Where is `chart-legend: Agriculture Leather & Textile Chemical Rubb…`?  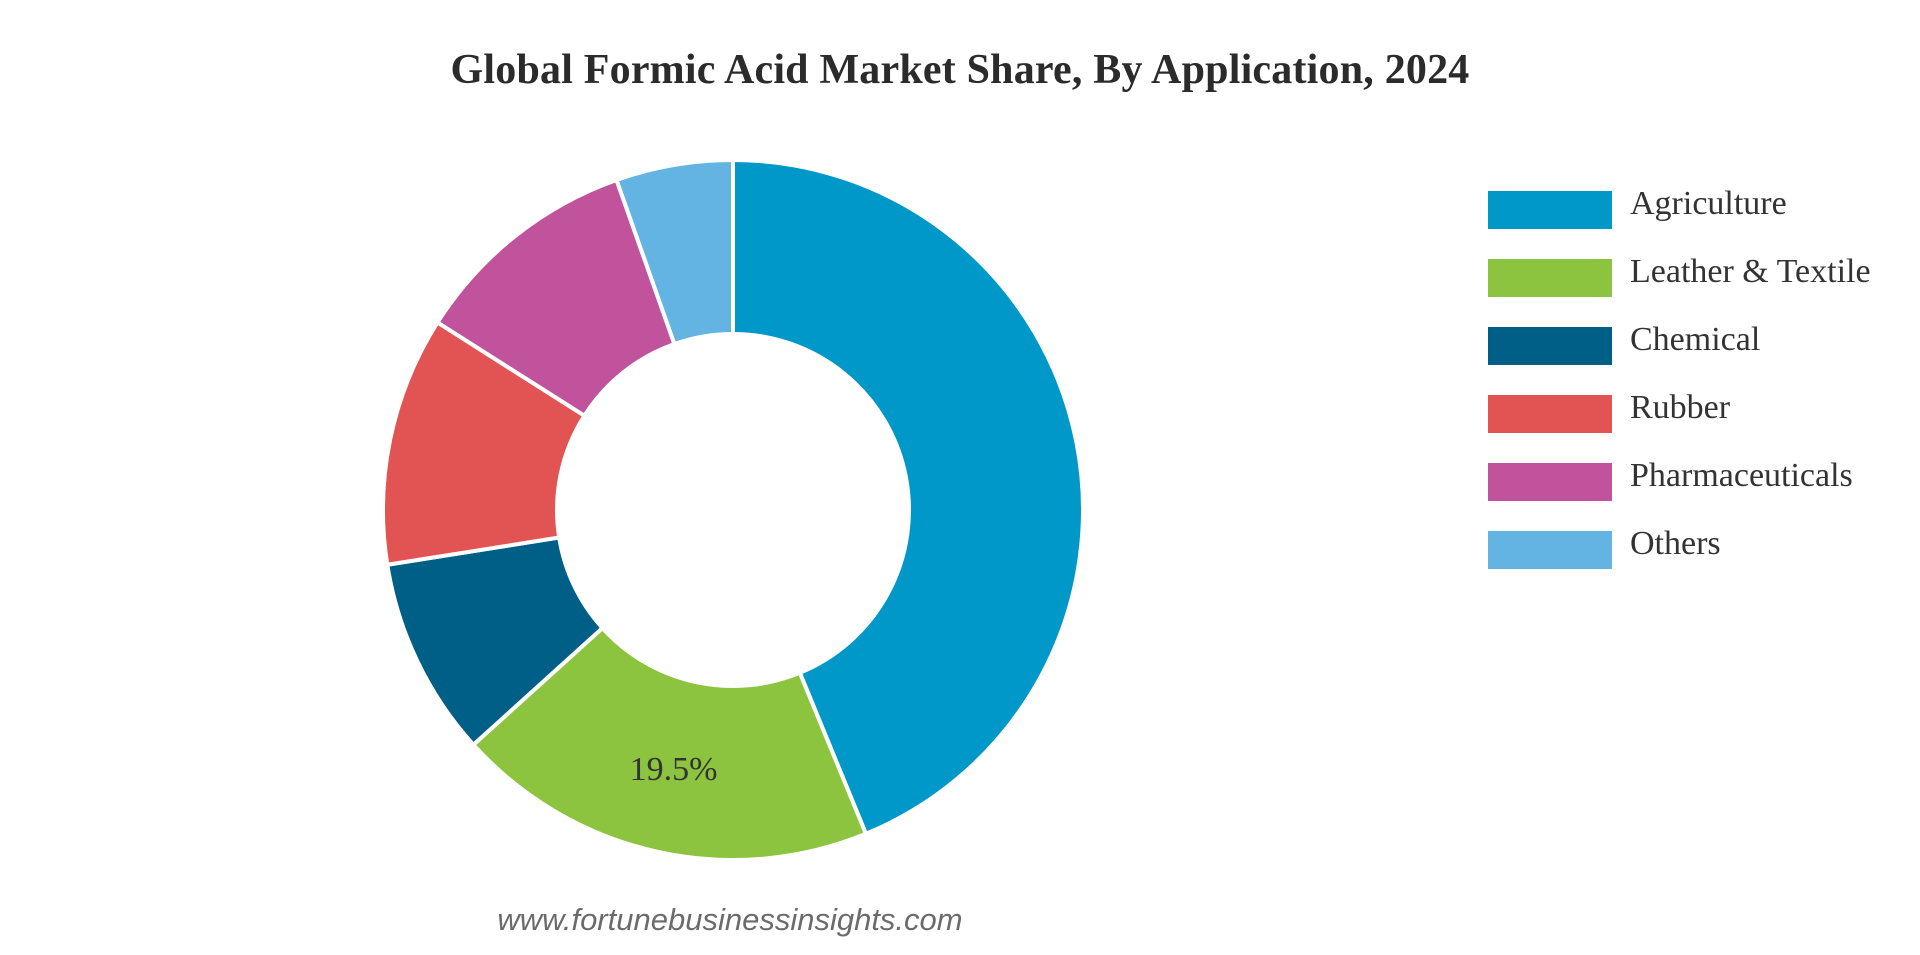 chart-legend: Agriculture Leather & Textile Chemical Rubb… is located at coordinates (1698, 387).